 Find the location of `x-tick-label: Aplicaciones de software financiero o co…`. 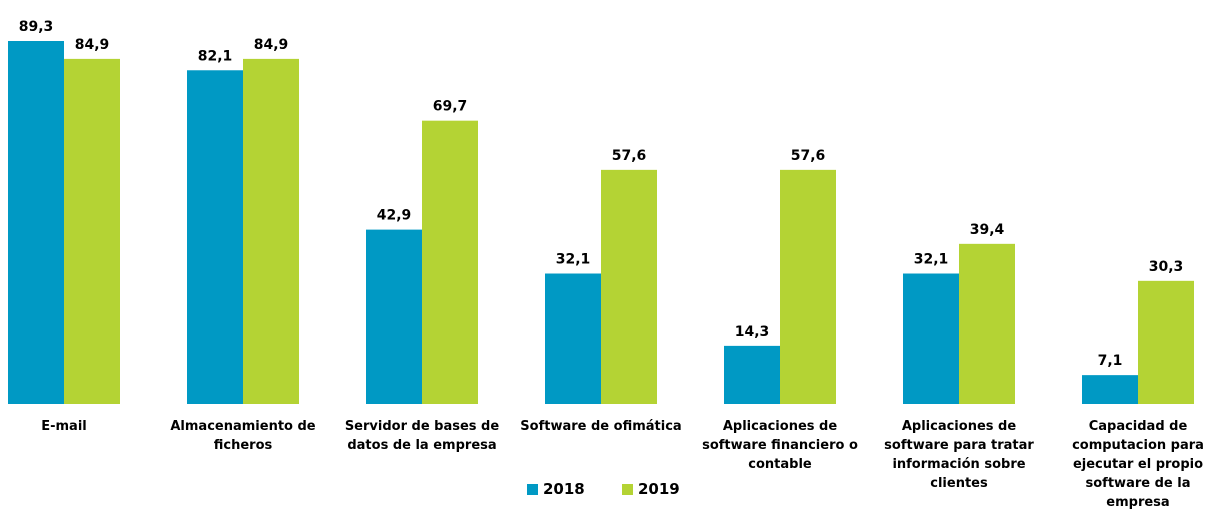

x-tick-label: Aplicaciones de software financiero o co… is located at coordinates (780, 445).